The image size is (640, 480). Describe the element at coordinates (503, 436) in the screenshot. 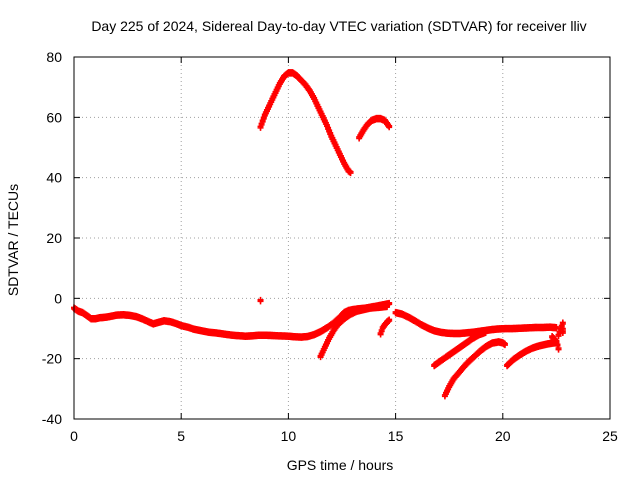

I see `x-tick-label: 20` at that location.